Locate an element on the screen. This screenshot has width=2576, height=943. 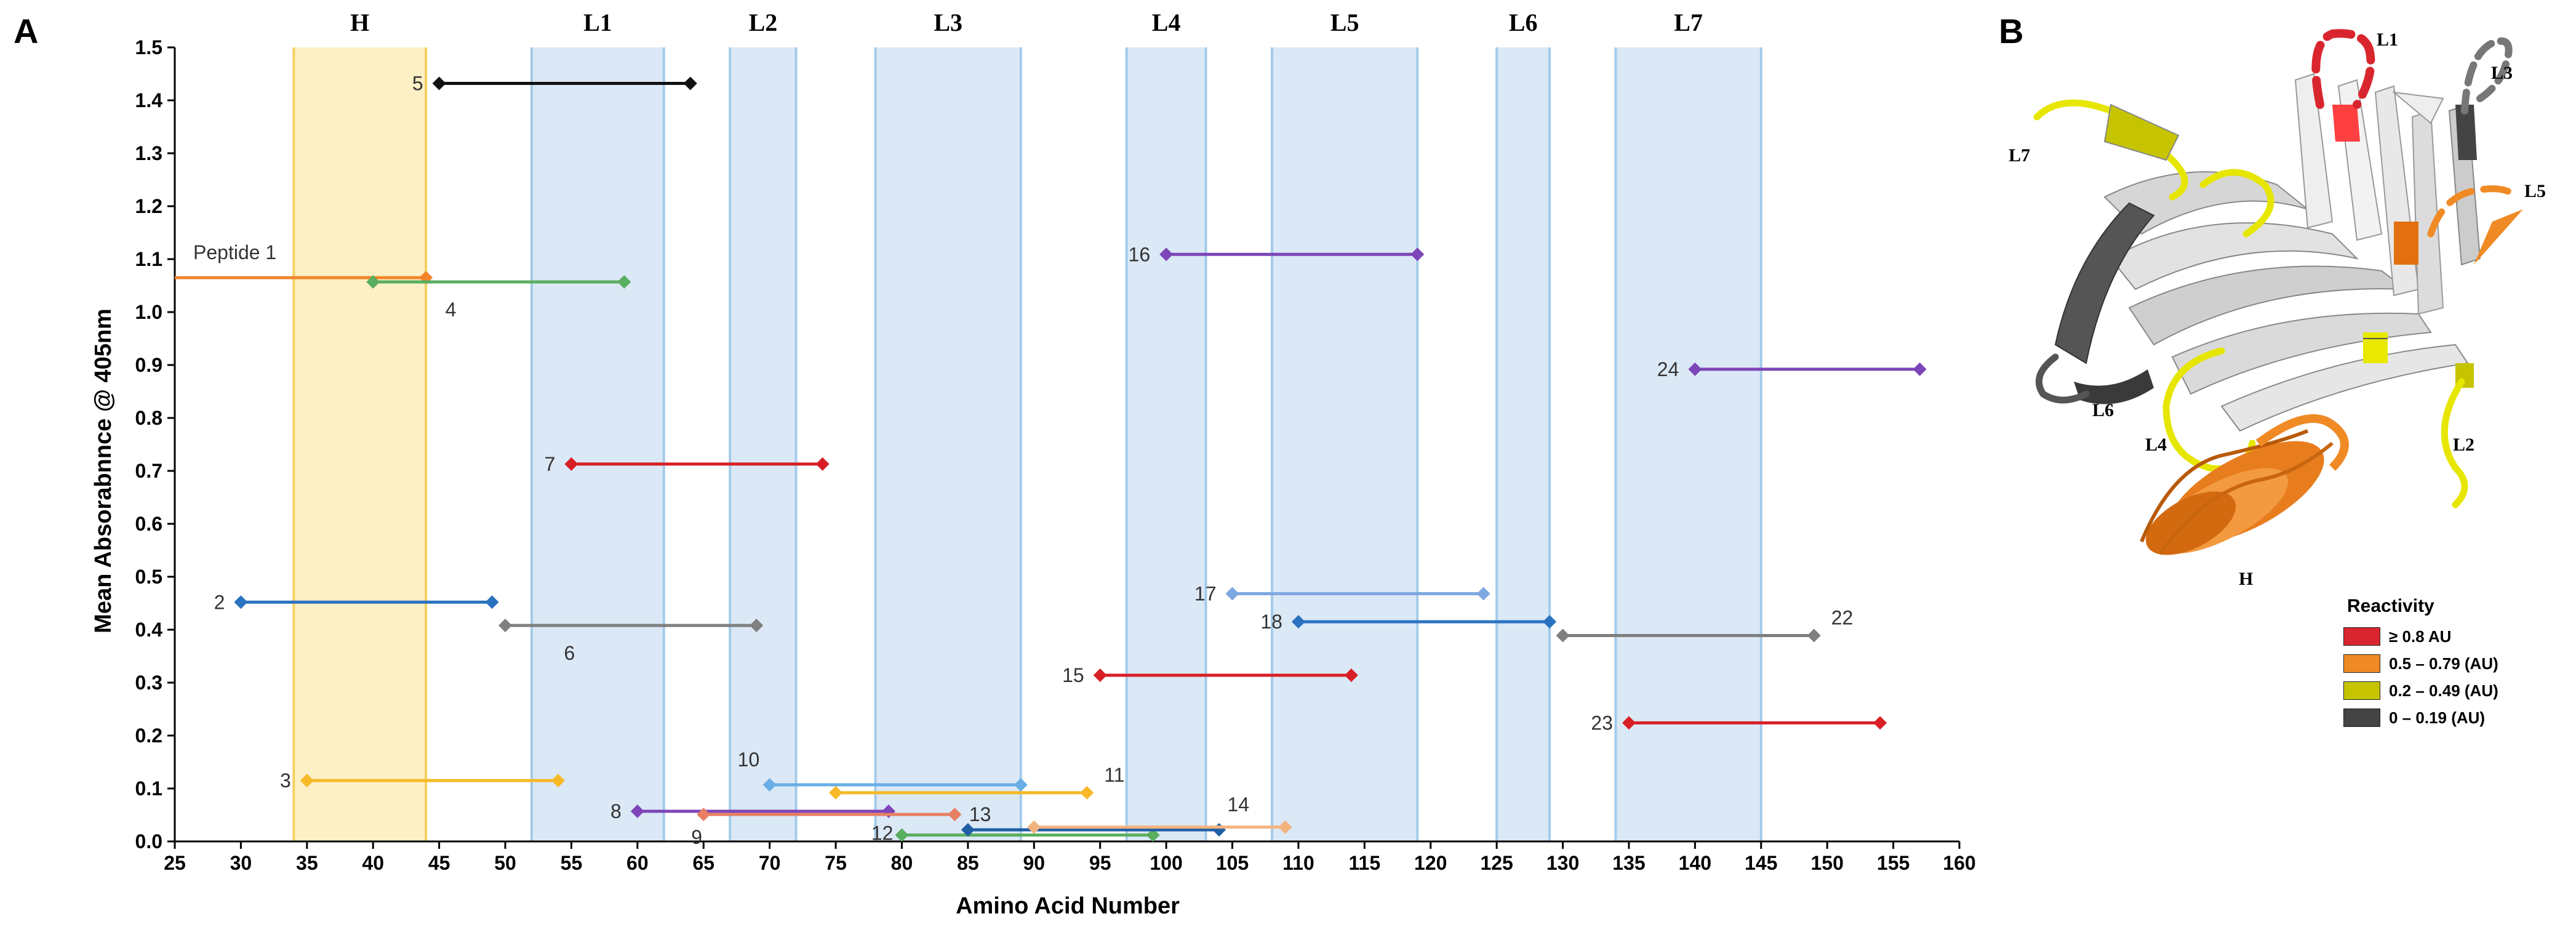
legend-label: 0.2 – 0.49 (AU) is located at coordinates (2443, 691).